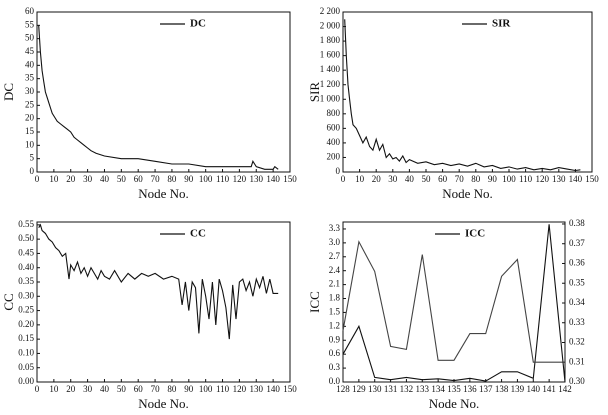 The width and height of the screenshot is (608, 415). What do you see at coordinates (577, 381) in the screenshot?
I see `y2-tick-label: 0.30` at bounding box center [577, 381].